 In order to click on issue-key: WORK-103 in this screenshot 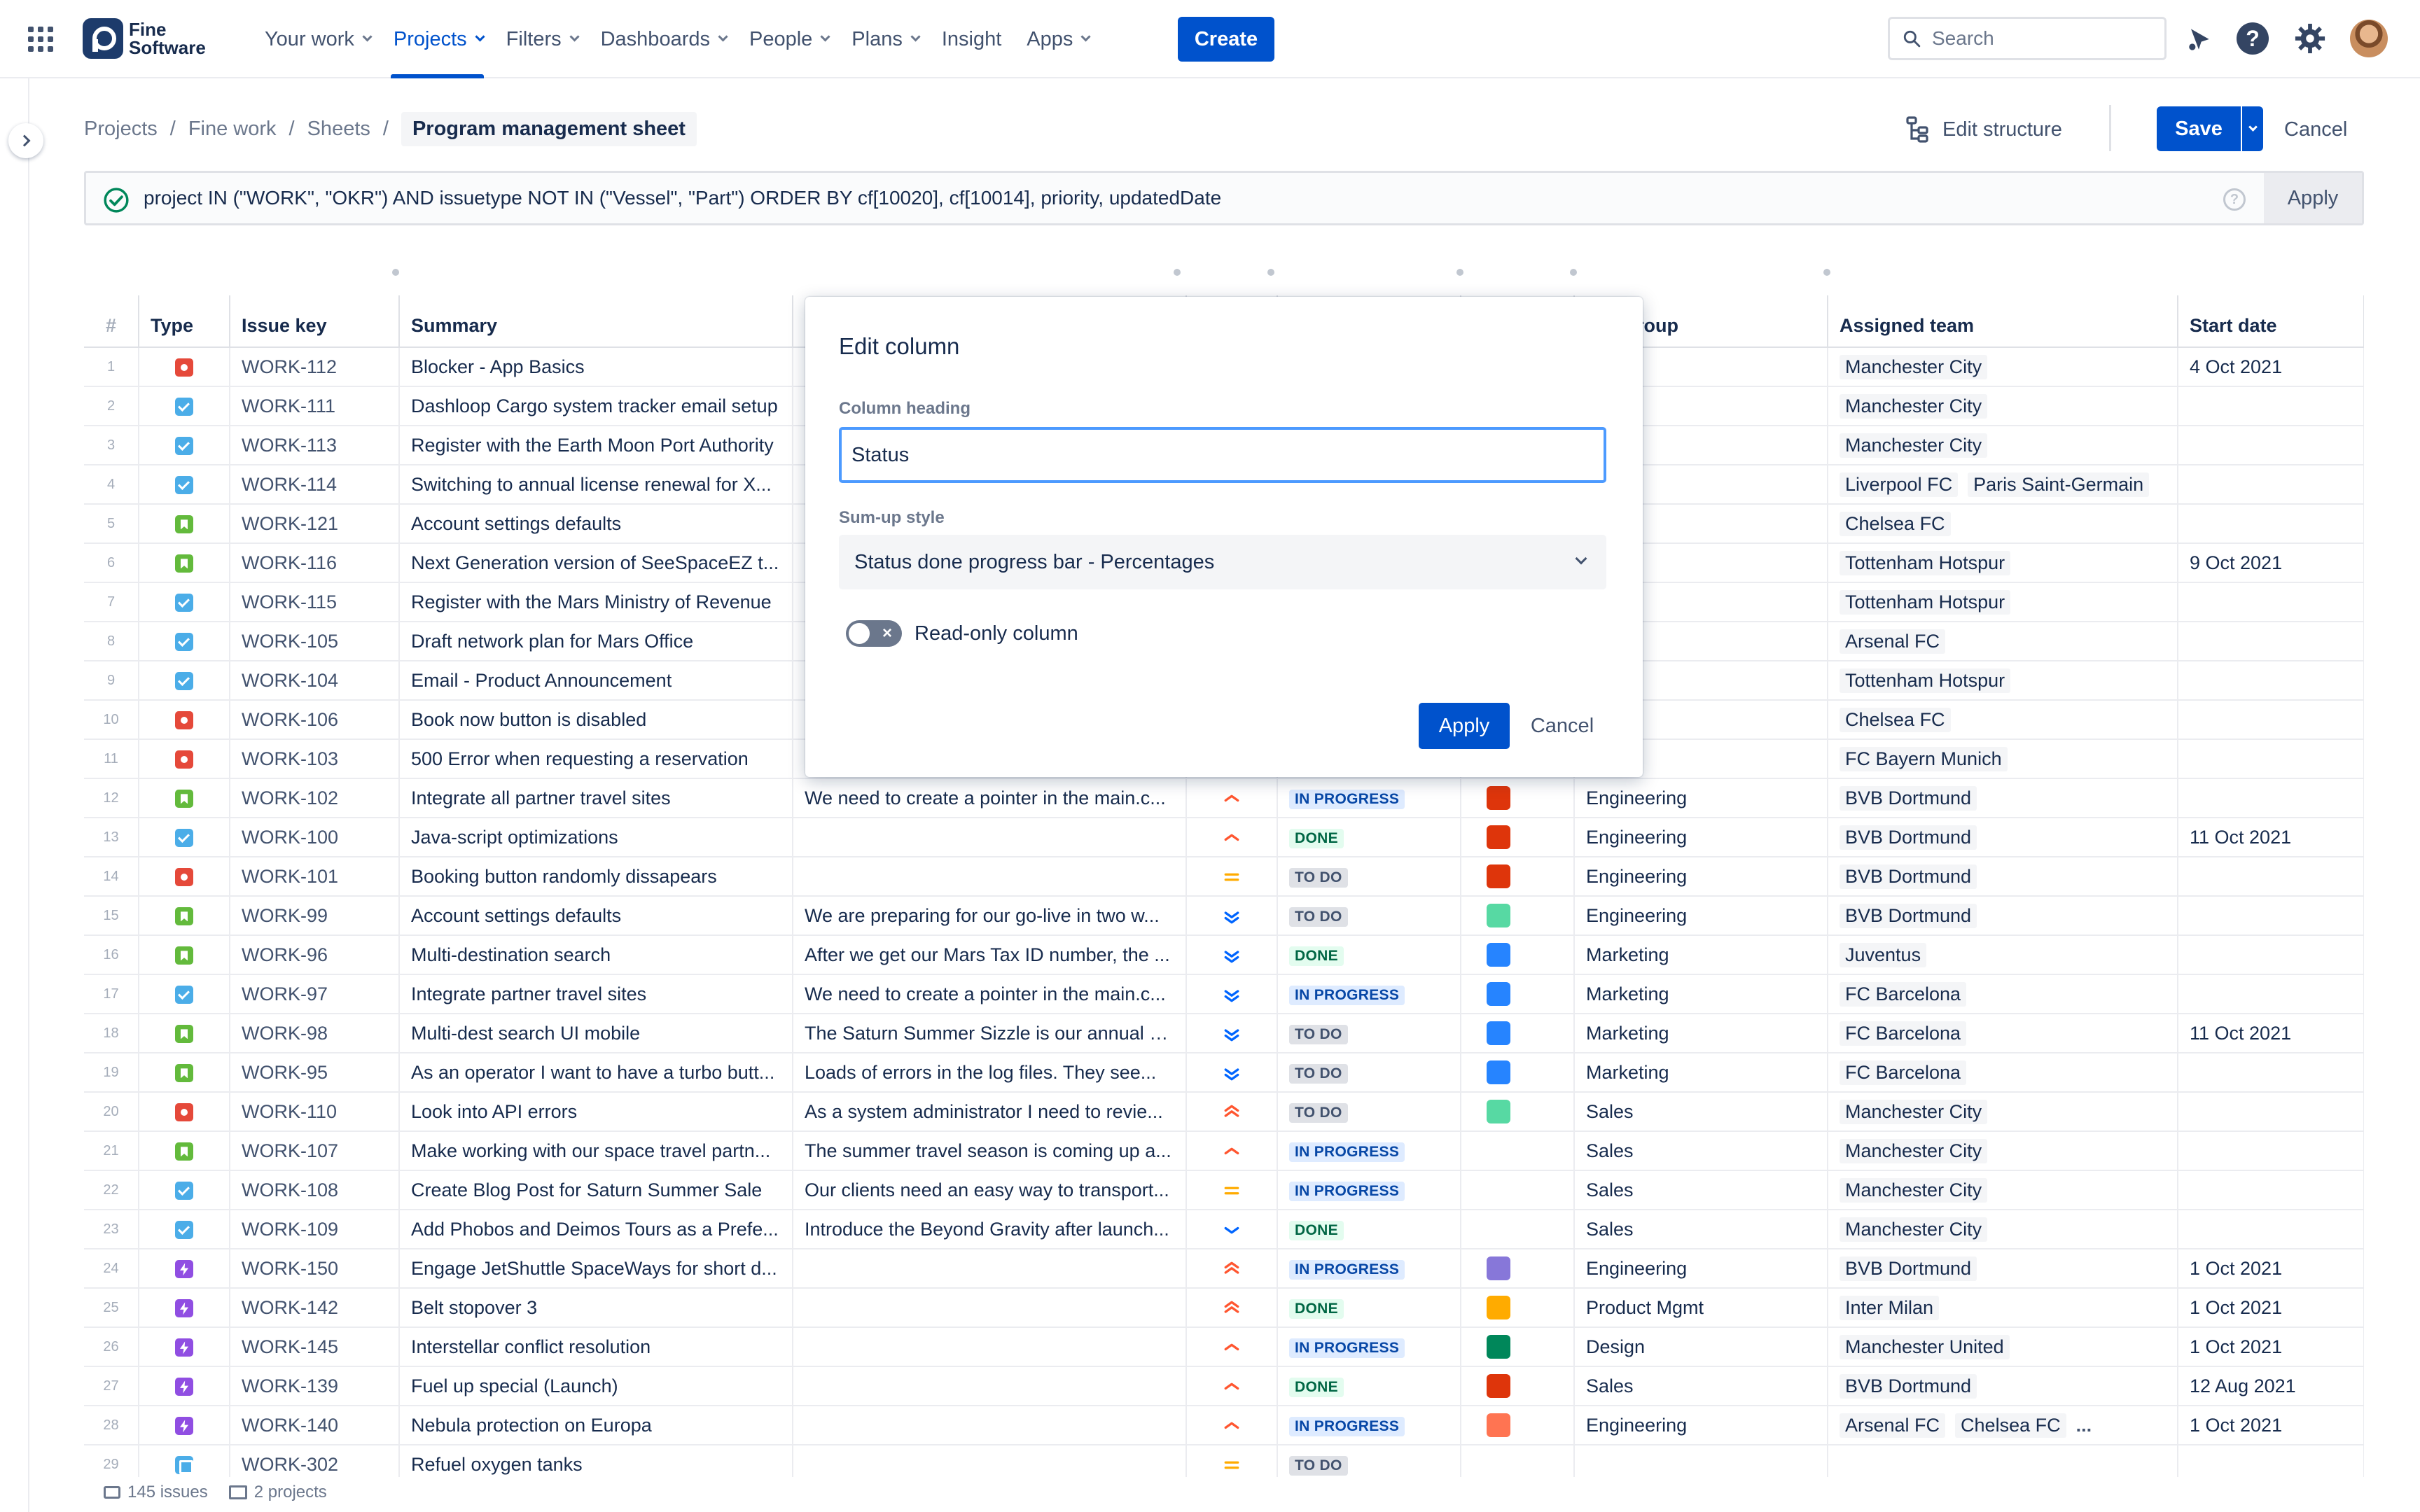, I will do `click(315, 759)`.